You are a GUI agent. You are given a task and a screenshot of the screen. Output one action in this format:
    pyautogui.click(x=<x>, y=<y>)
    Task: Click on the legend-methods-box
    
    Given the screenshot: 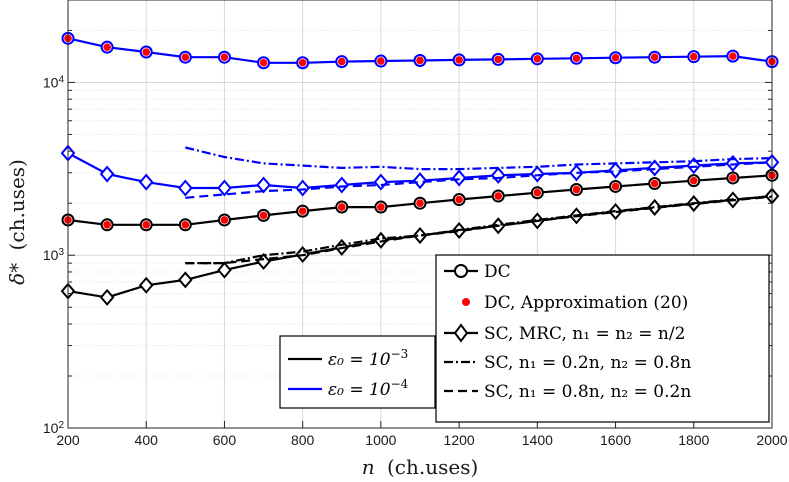 What is the action you would take?
    pyautogui.click(x=602, y=338)
    